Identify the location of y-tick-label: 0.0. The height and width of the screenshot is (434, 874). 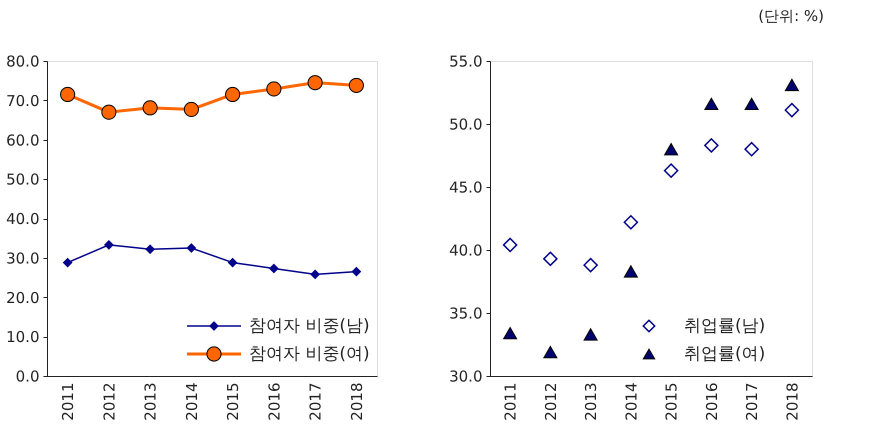
(28, 377).